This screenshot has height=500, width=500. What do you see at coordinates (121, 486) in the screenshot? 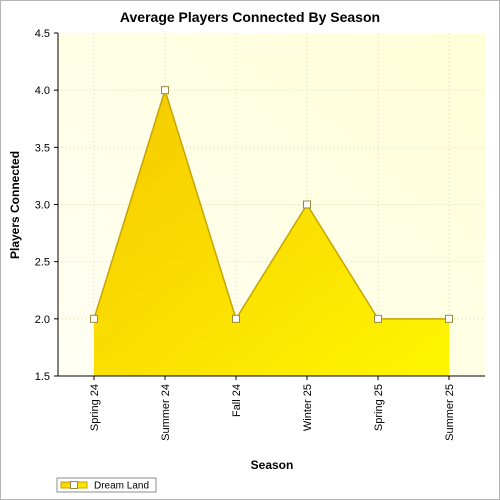
I see `legend-label: Dream Land` at bounding box center [121, 486].